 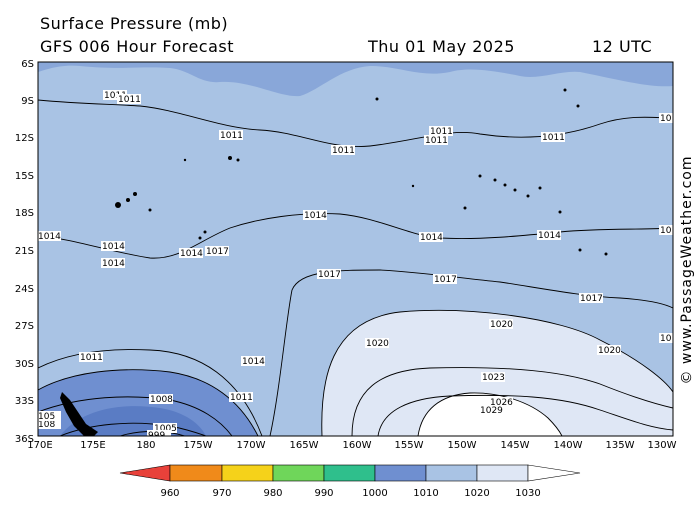 I want to click on lat-tick-label: 30S, so click(x=24, y=364).